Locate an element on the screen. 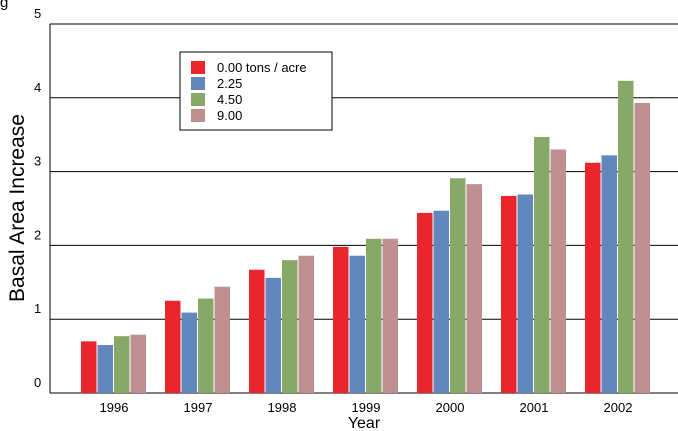 This screenshot has height=431, width=678. x-tick-label: 2001 is located at coordinates (534, 407).